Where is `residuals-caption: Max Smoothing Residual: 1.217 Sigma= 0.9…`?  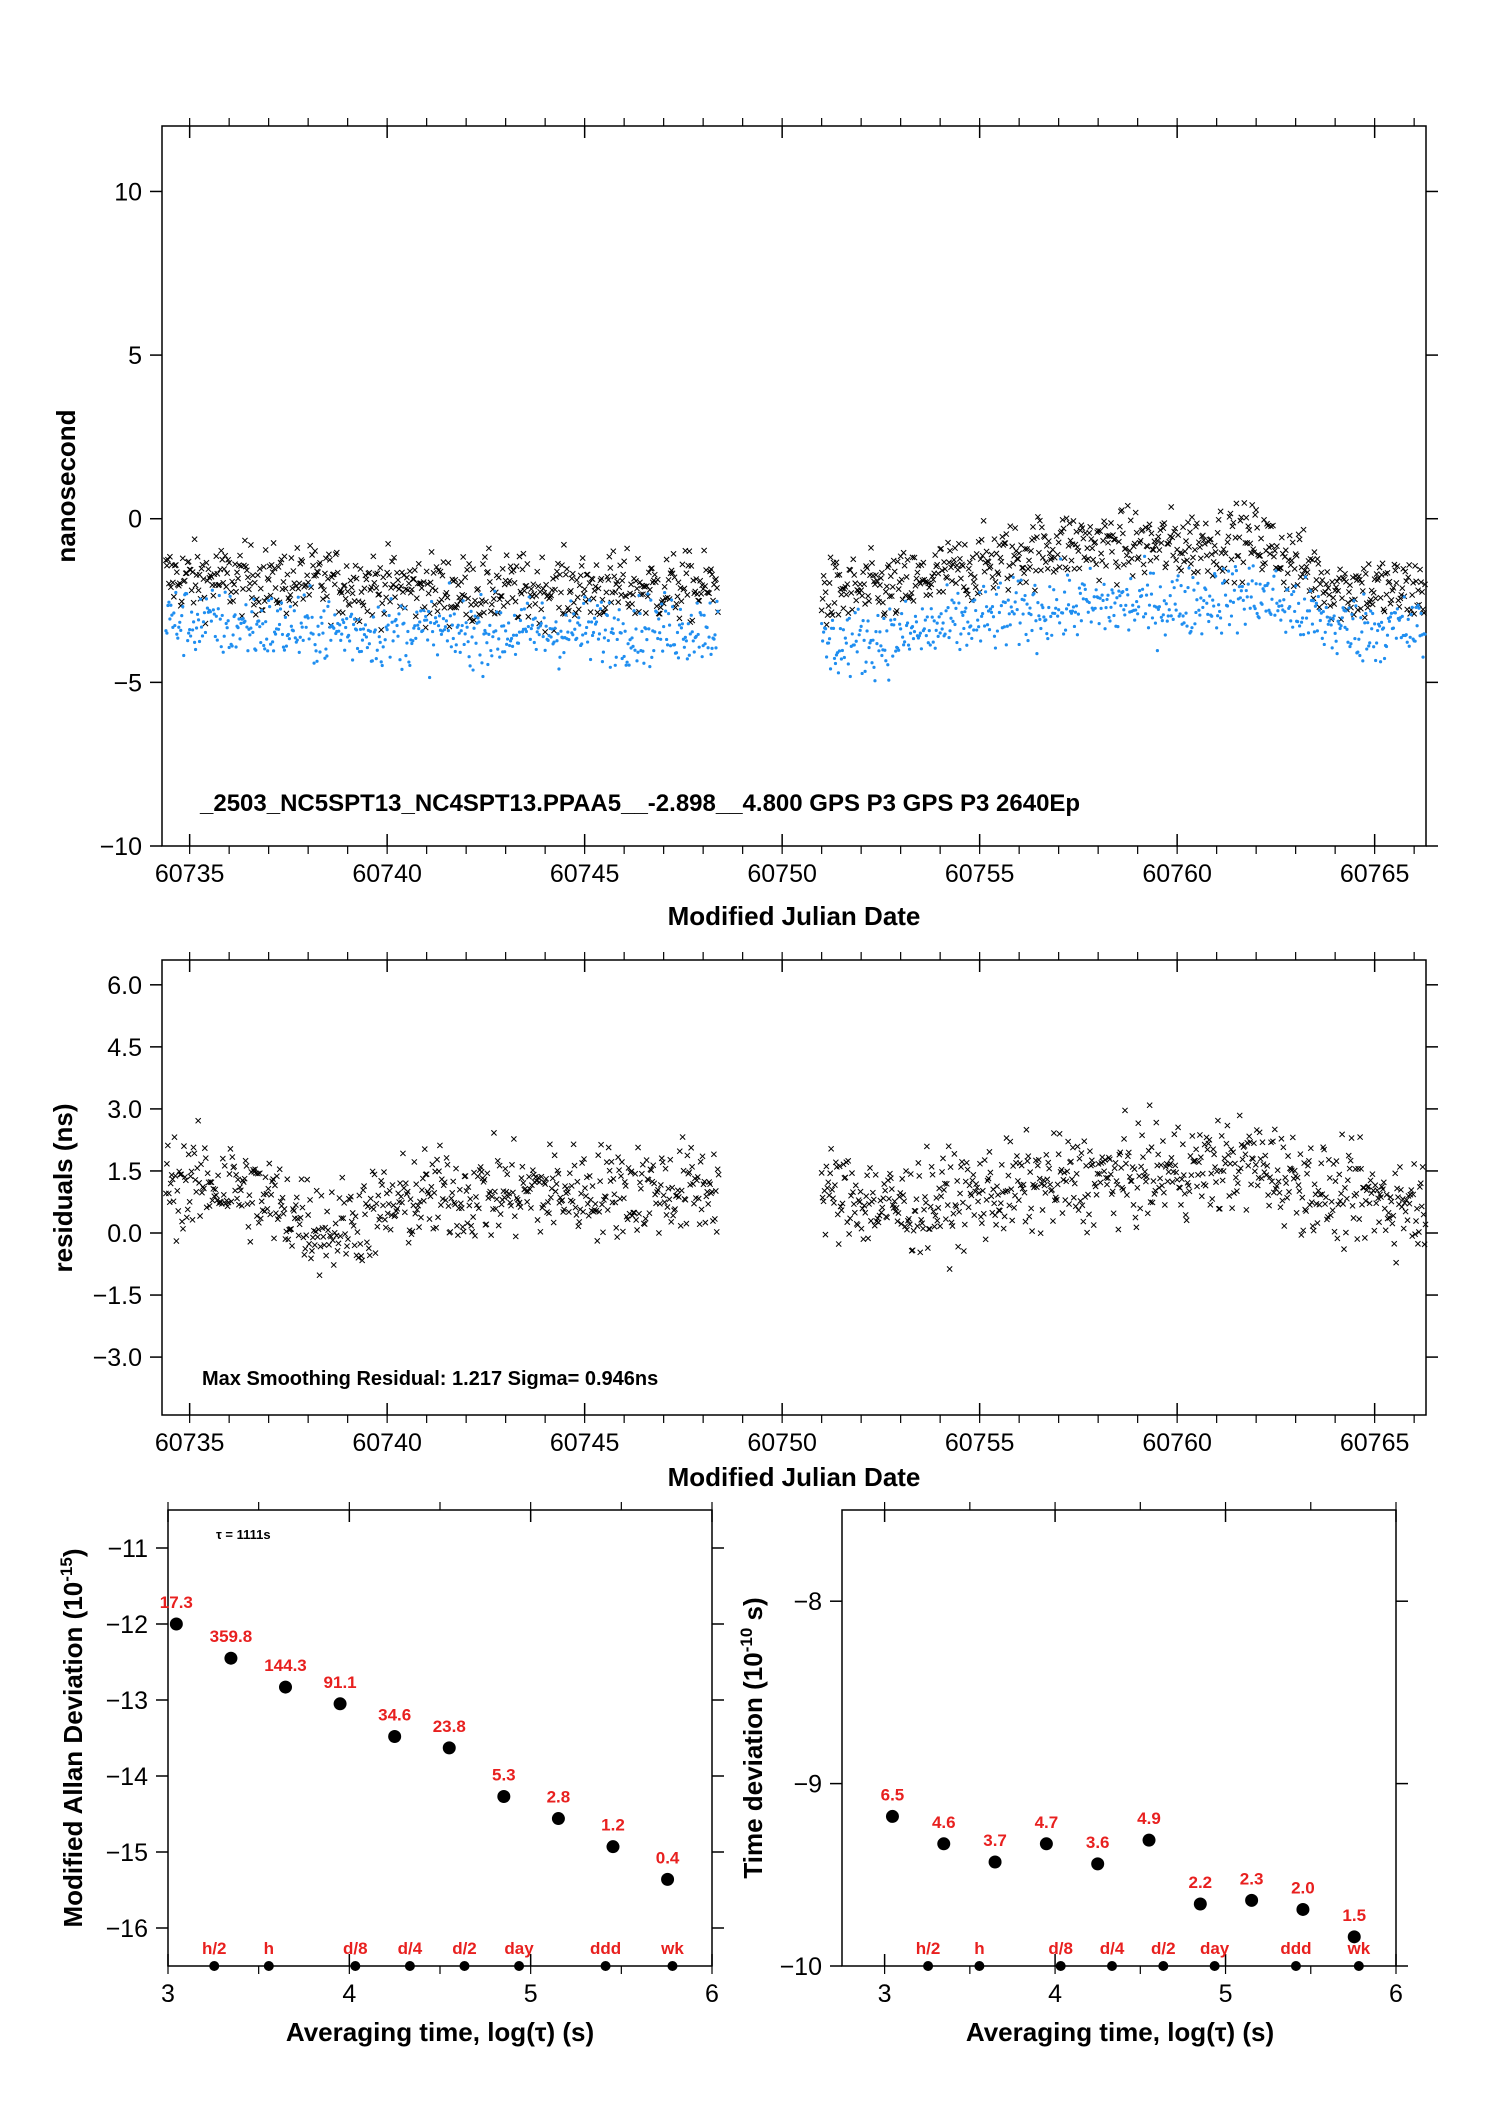
residuals-caption: Max Smoothing Residual: 1.217 Sigma= 0.9… is located at coordinates (430, 1379).